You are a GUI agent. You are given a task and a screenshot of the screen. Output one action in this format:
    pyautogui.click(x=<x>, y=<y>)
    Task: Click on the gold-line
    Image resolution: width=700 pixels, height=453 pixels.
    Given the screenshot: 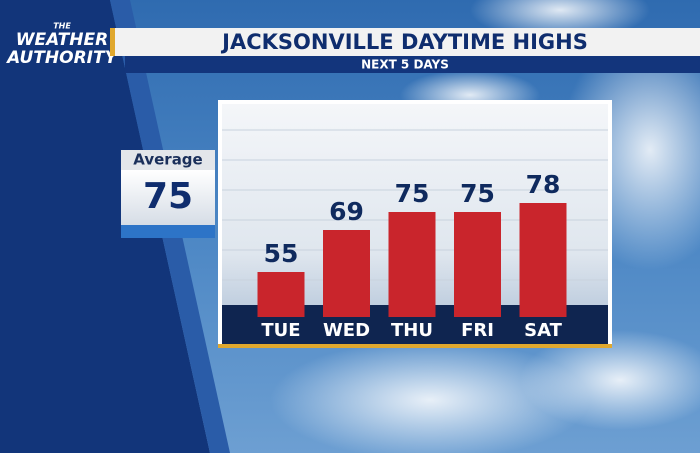 What is the action you would take?
    pyautogui.click(x=415, y=346)
    